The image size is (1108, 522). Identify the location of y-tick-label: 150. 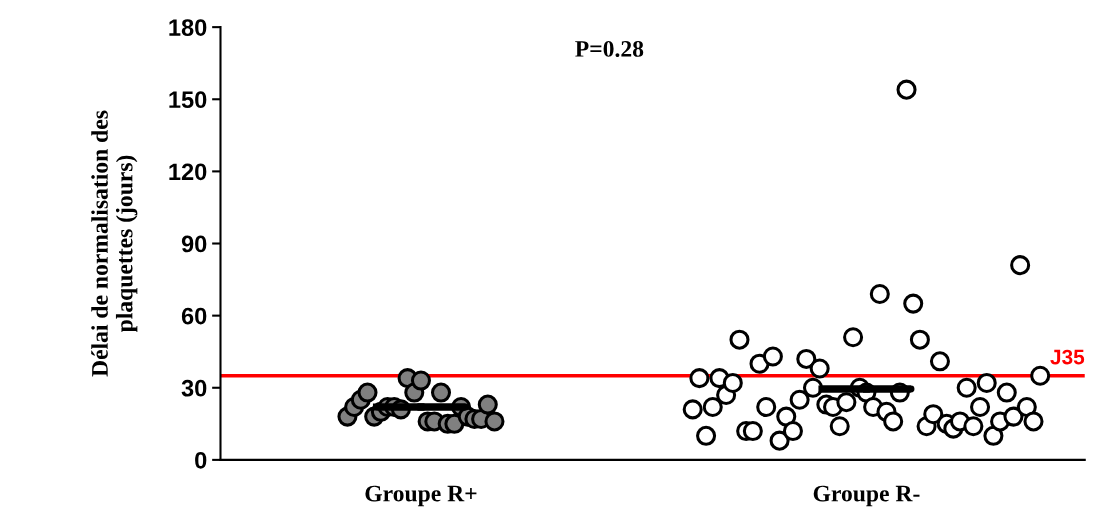
(188, 100).